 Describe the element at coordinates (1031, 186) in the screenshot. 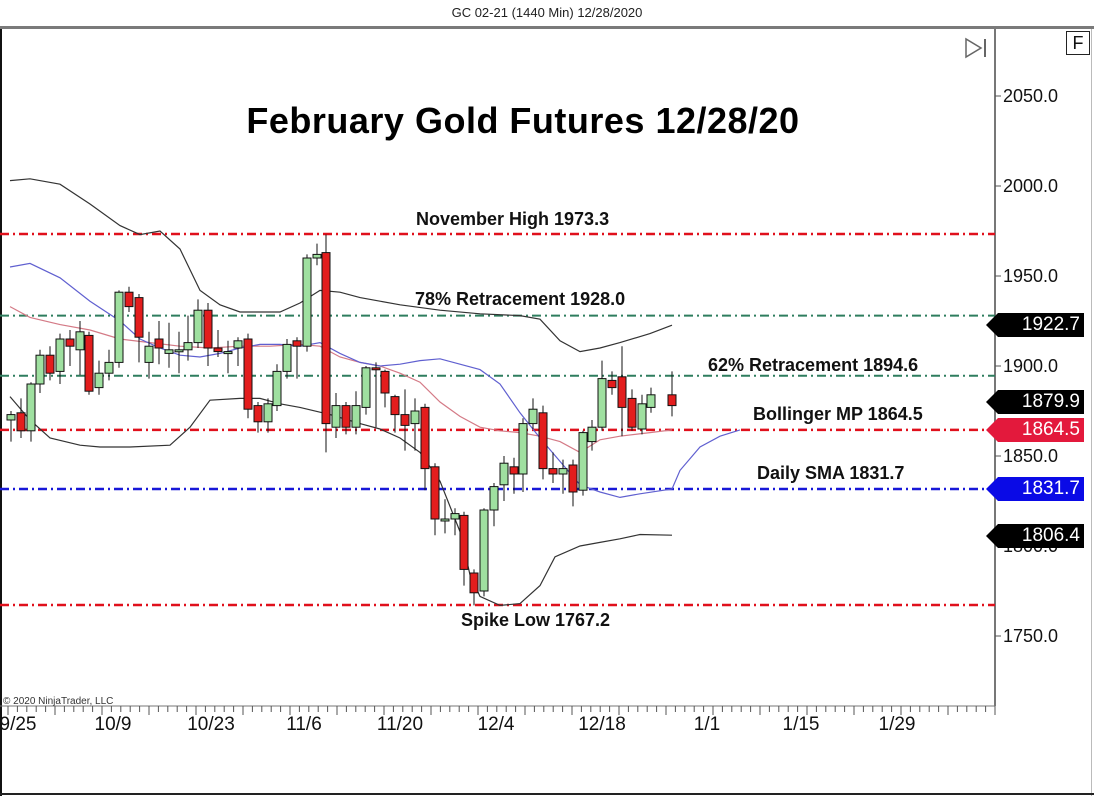

I see `y-tick-2000: 2000.0` at that location.